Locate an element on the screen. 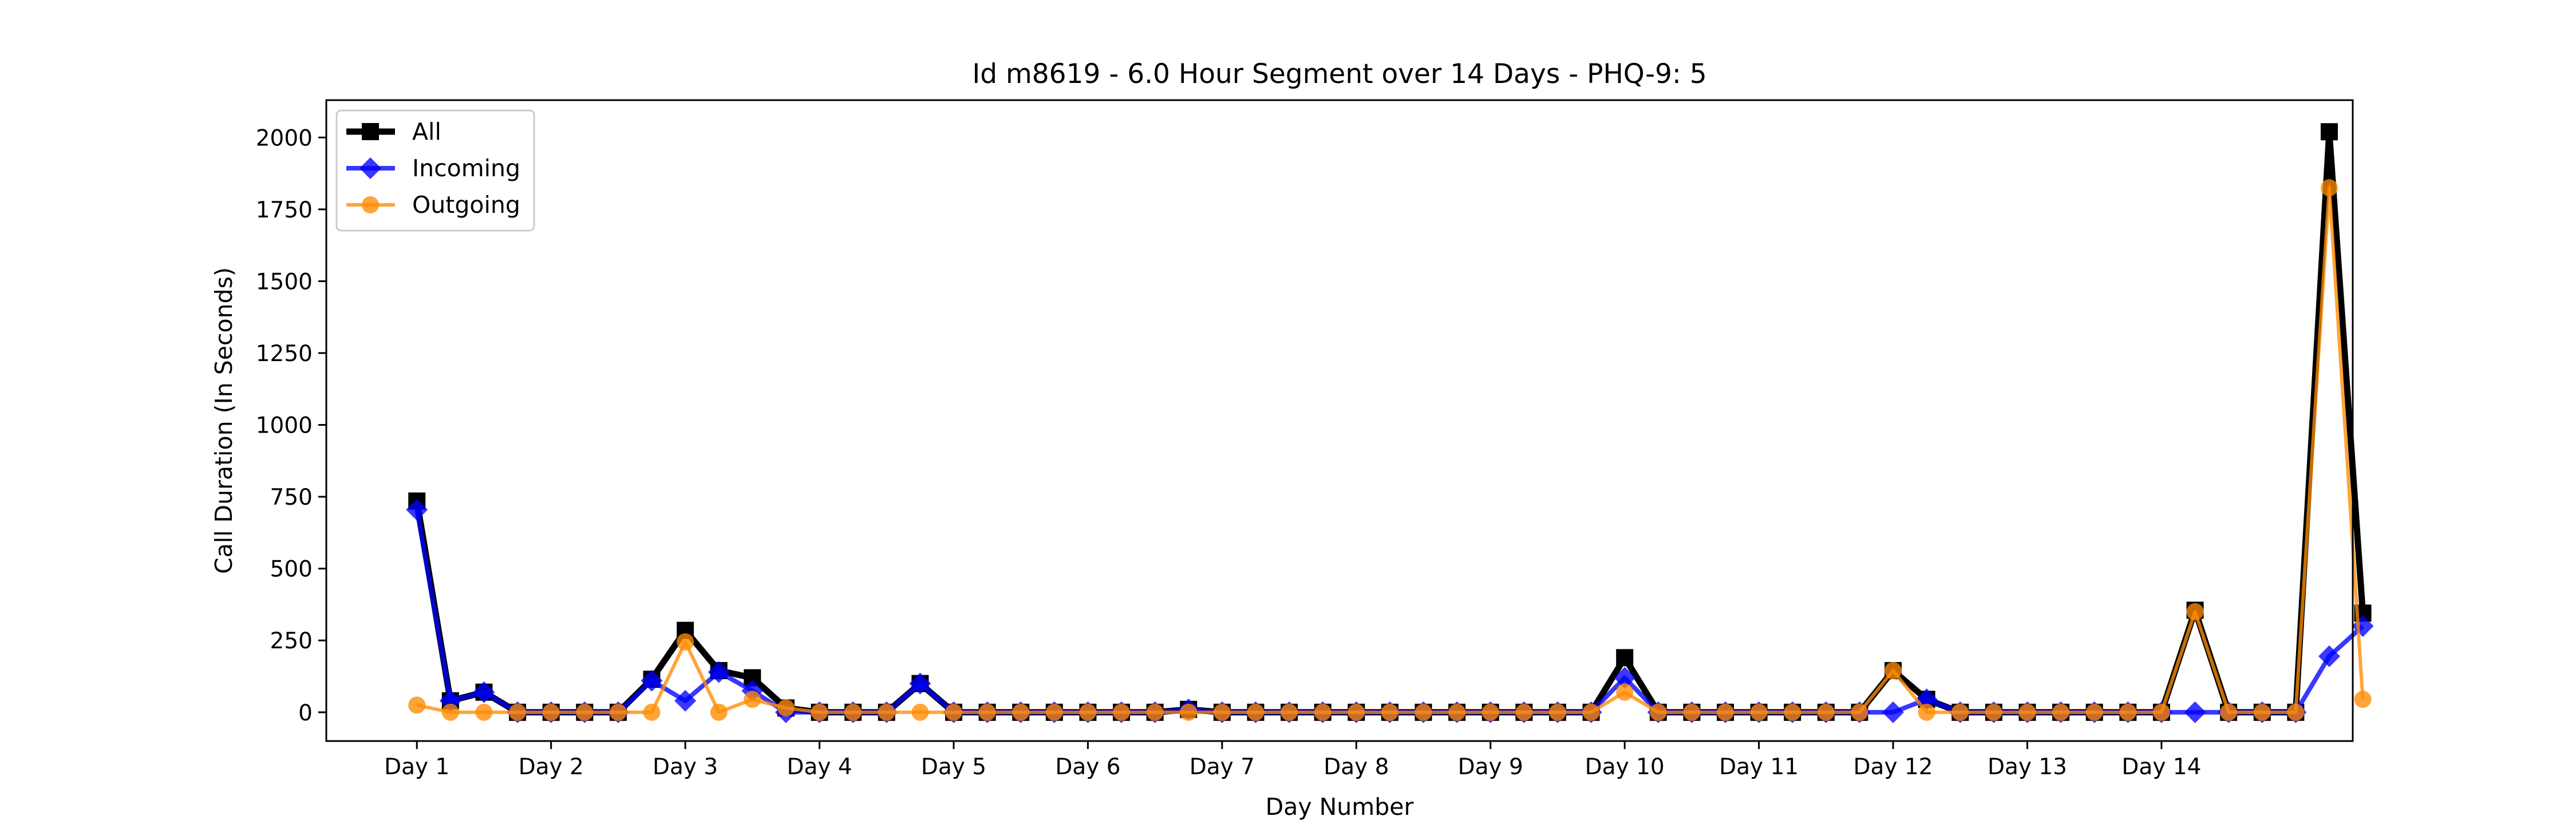 This screenshot has height=824, width=2576. x-tick-label: Day 5 is located at coordinates (953, 767).